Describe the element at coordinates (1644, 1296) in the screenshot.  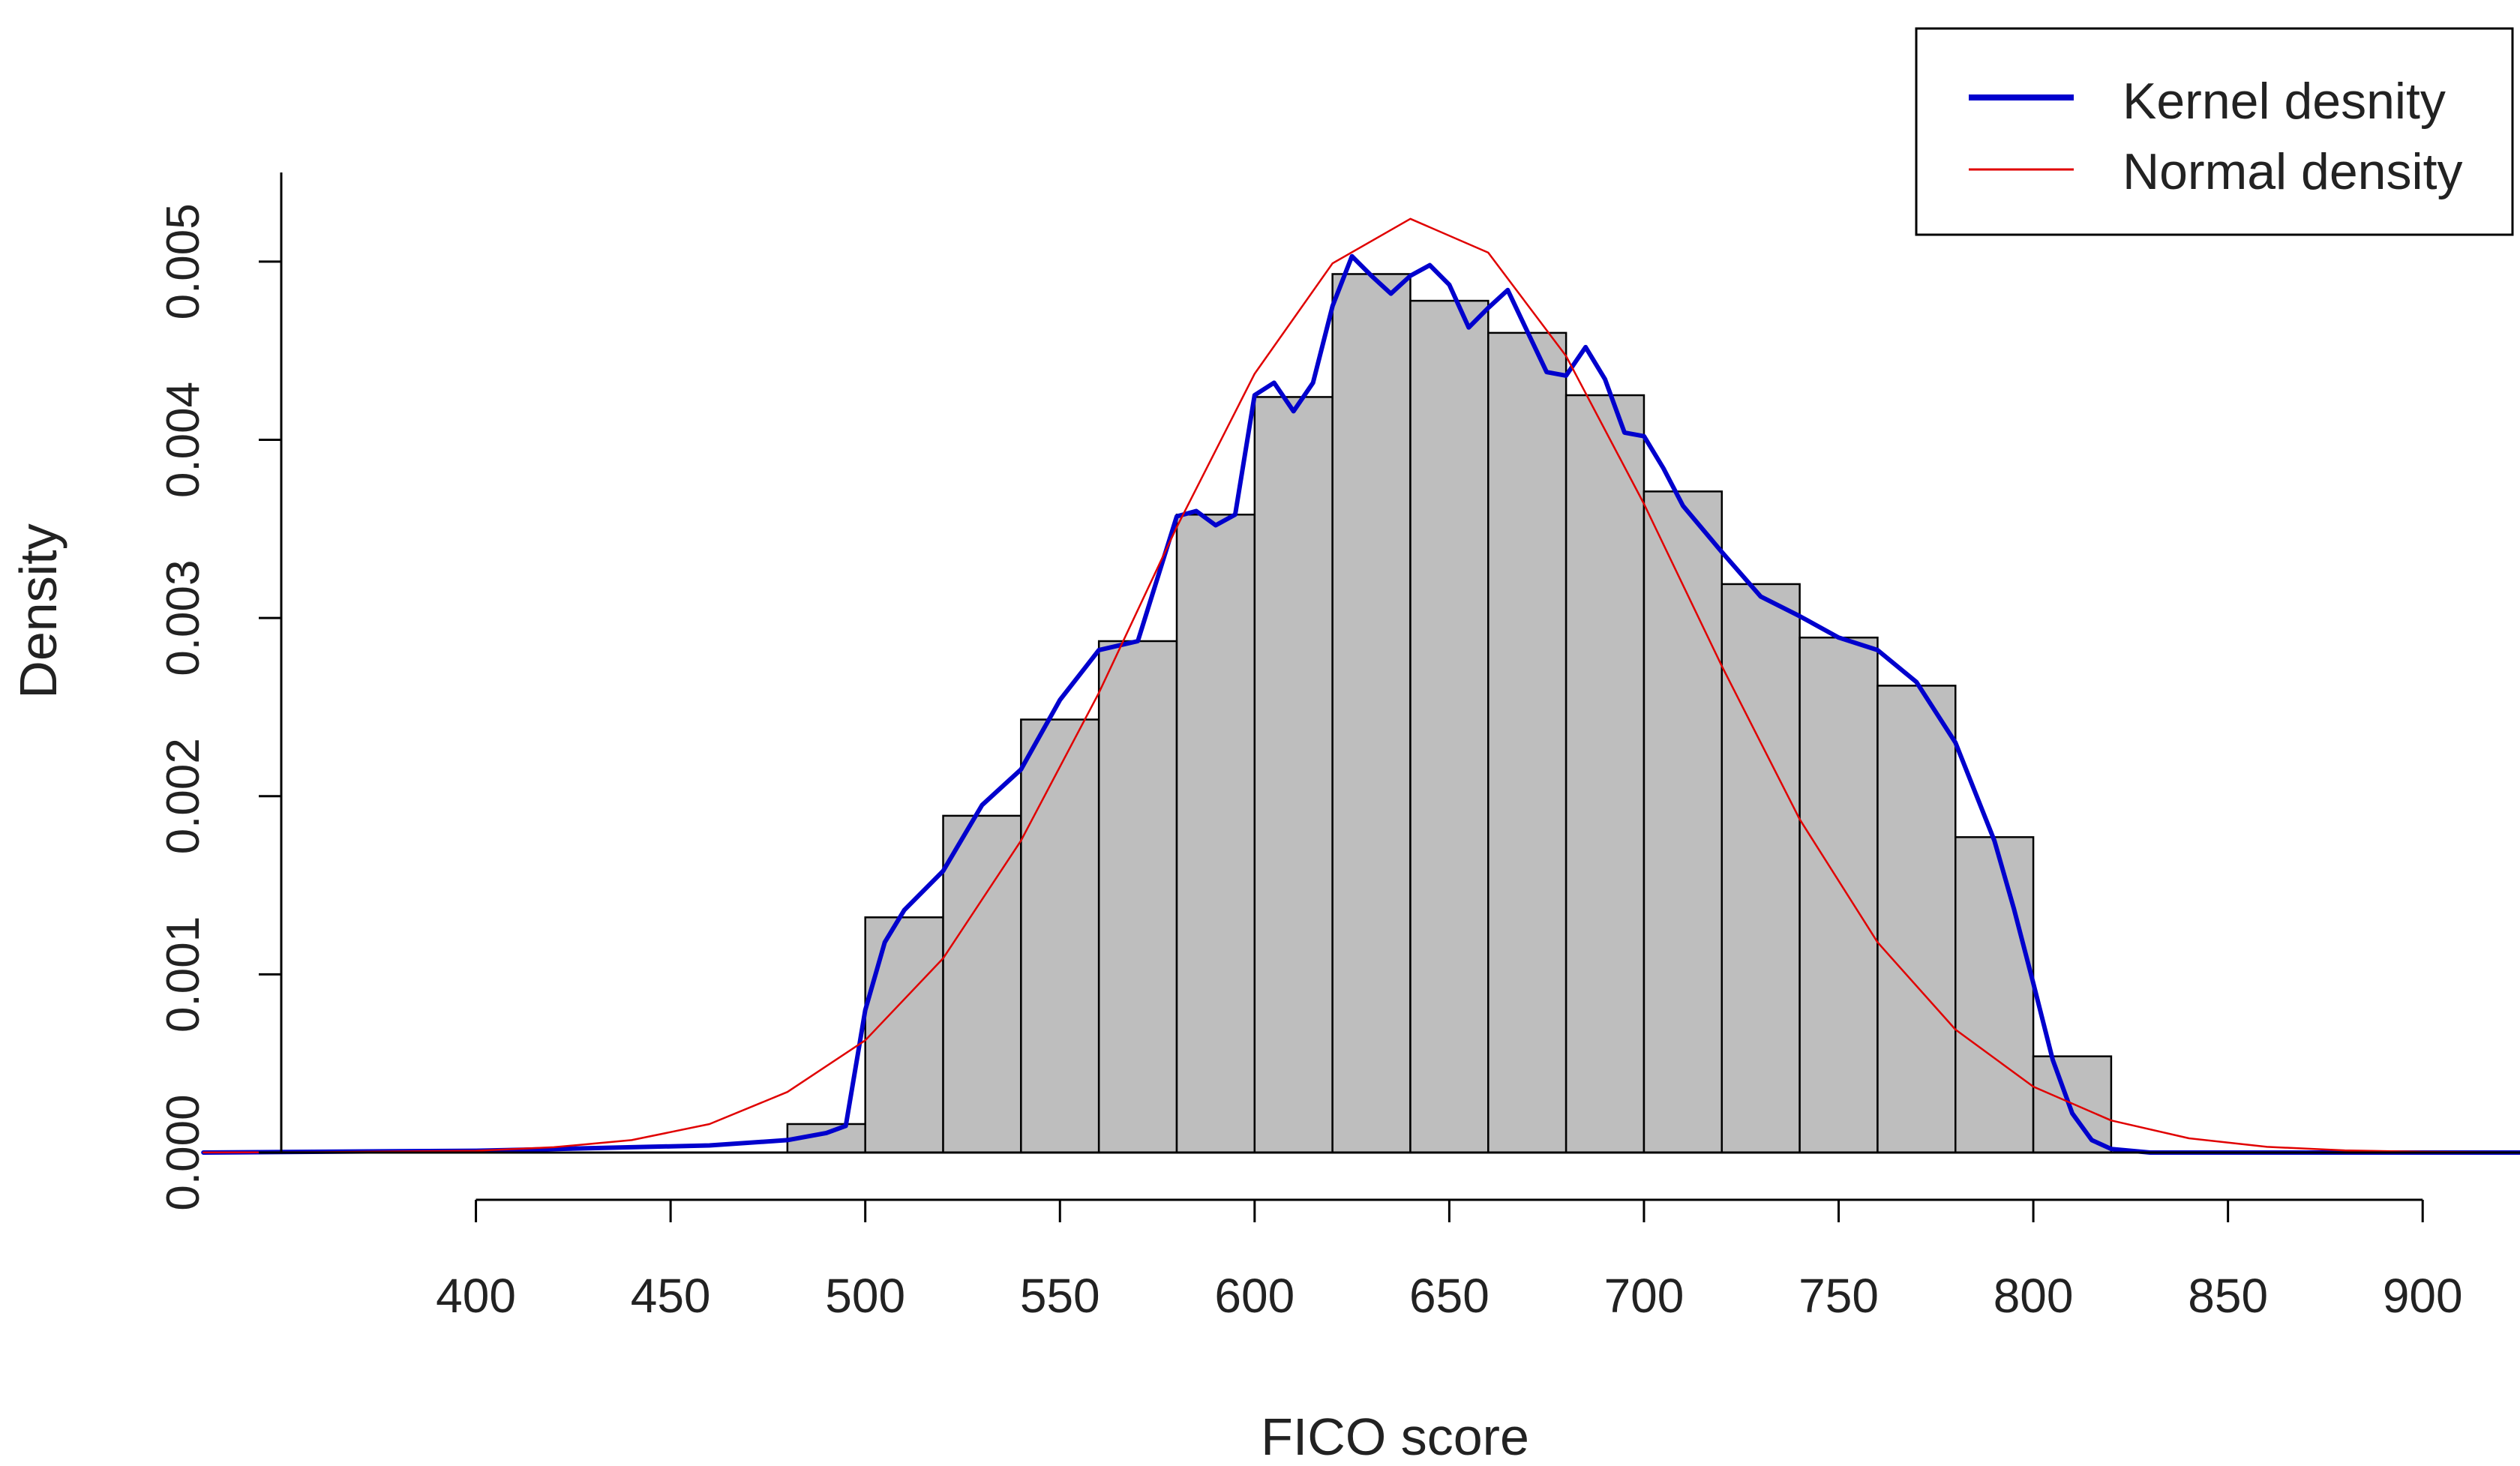
I see `x-tick-label-6: 700` at that location.